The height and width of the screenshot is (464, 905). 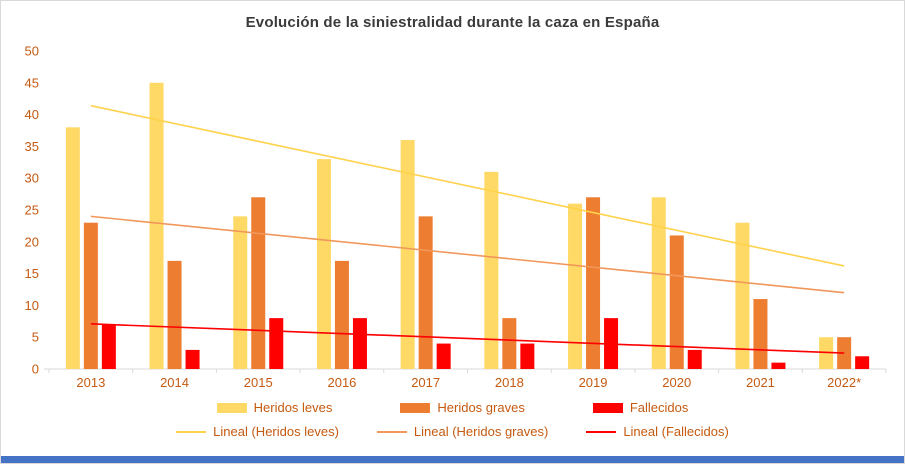 I want to click on x-tick-label-2019: 2019, so click(x=593, y=382).